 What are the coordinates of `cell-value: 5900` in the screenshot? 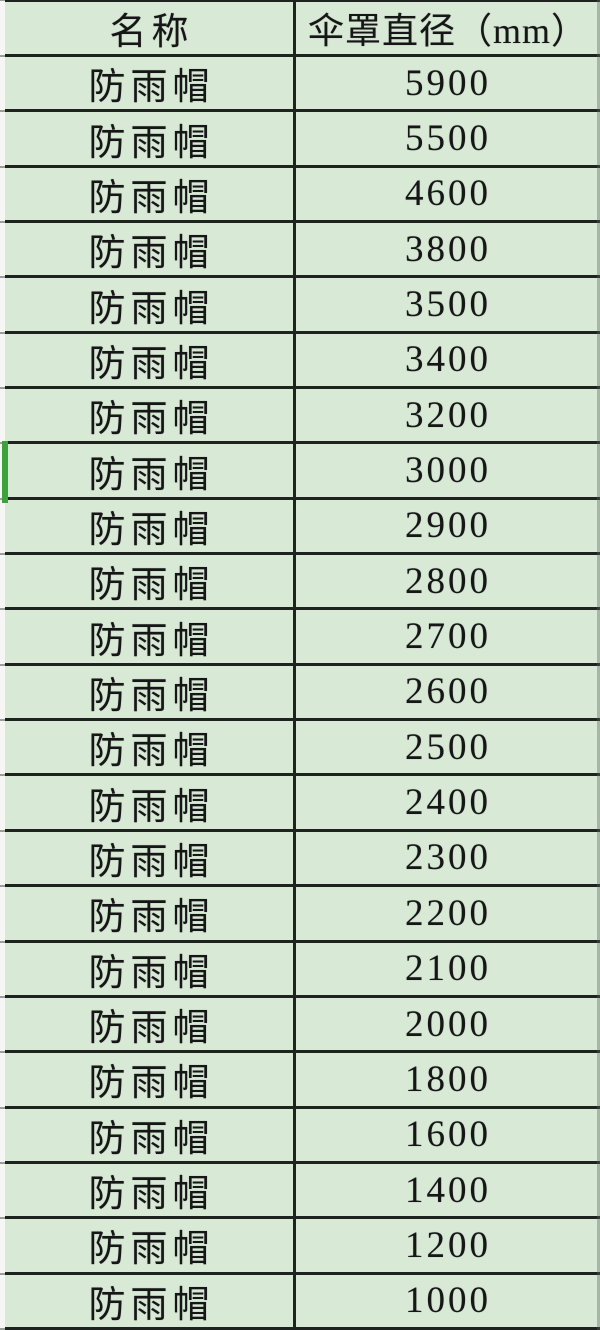 It's located at (448, 85).